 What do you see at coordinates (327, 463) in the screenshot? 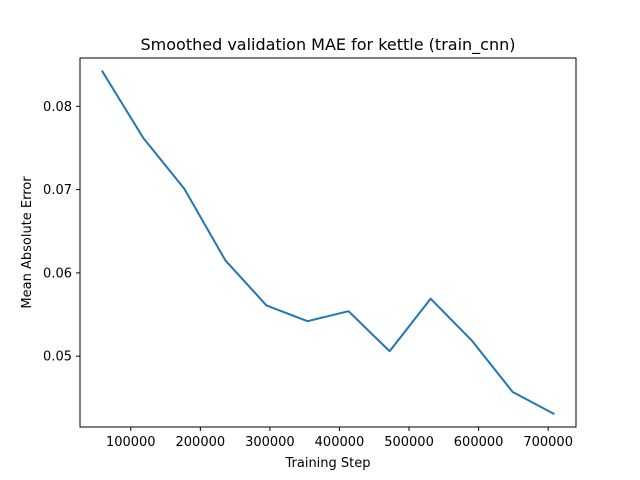
I see `x-axis-label: Training Step` at bounding box center [327, 463].